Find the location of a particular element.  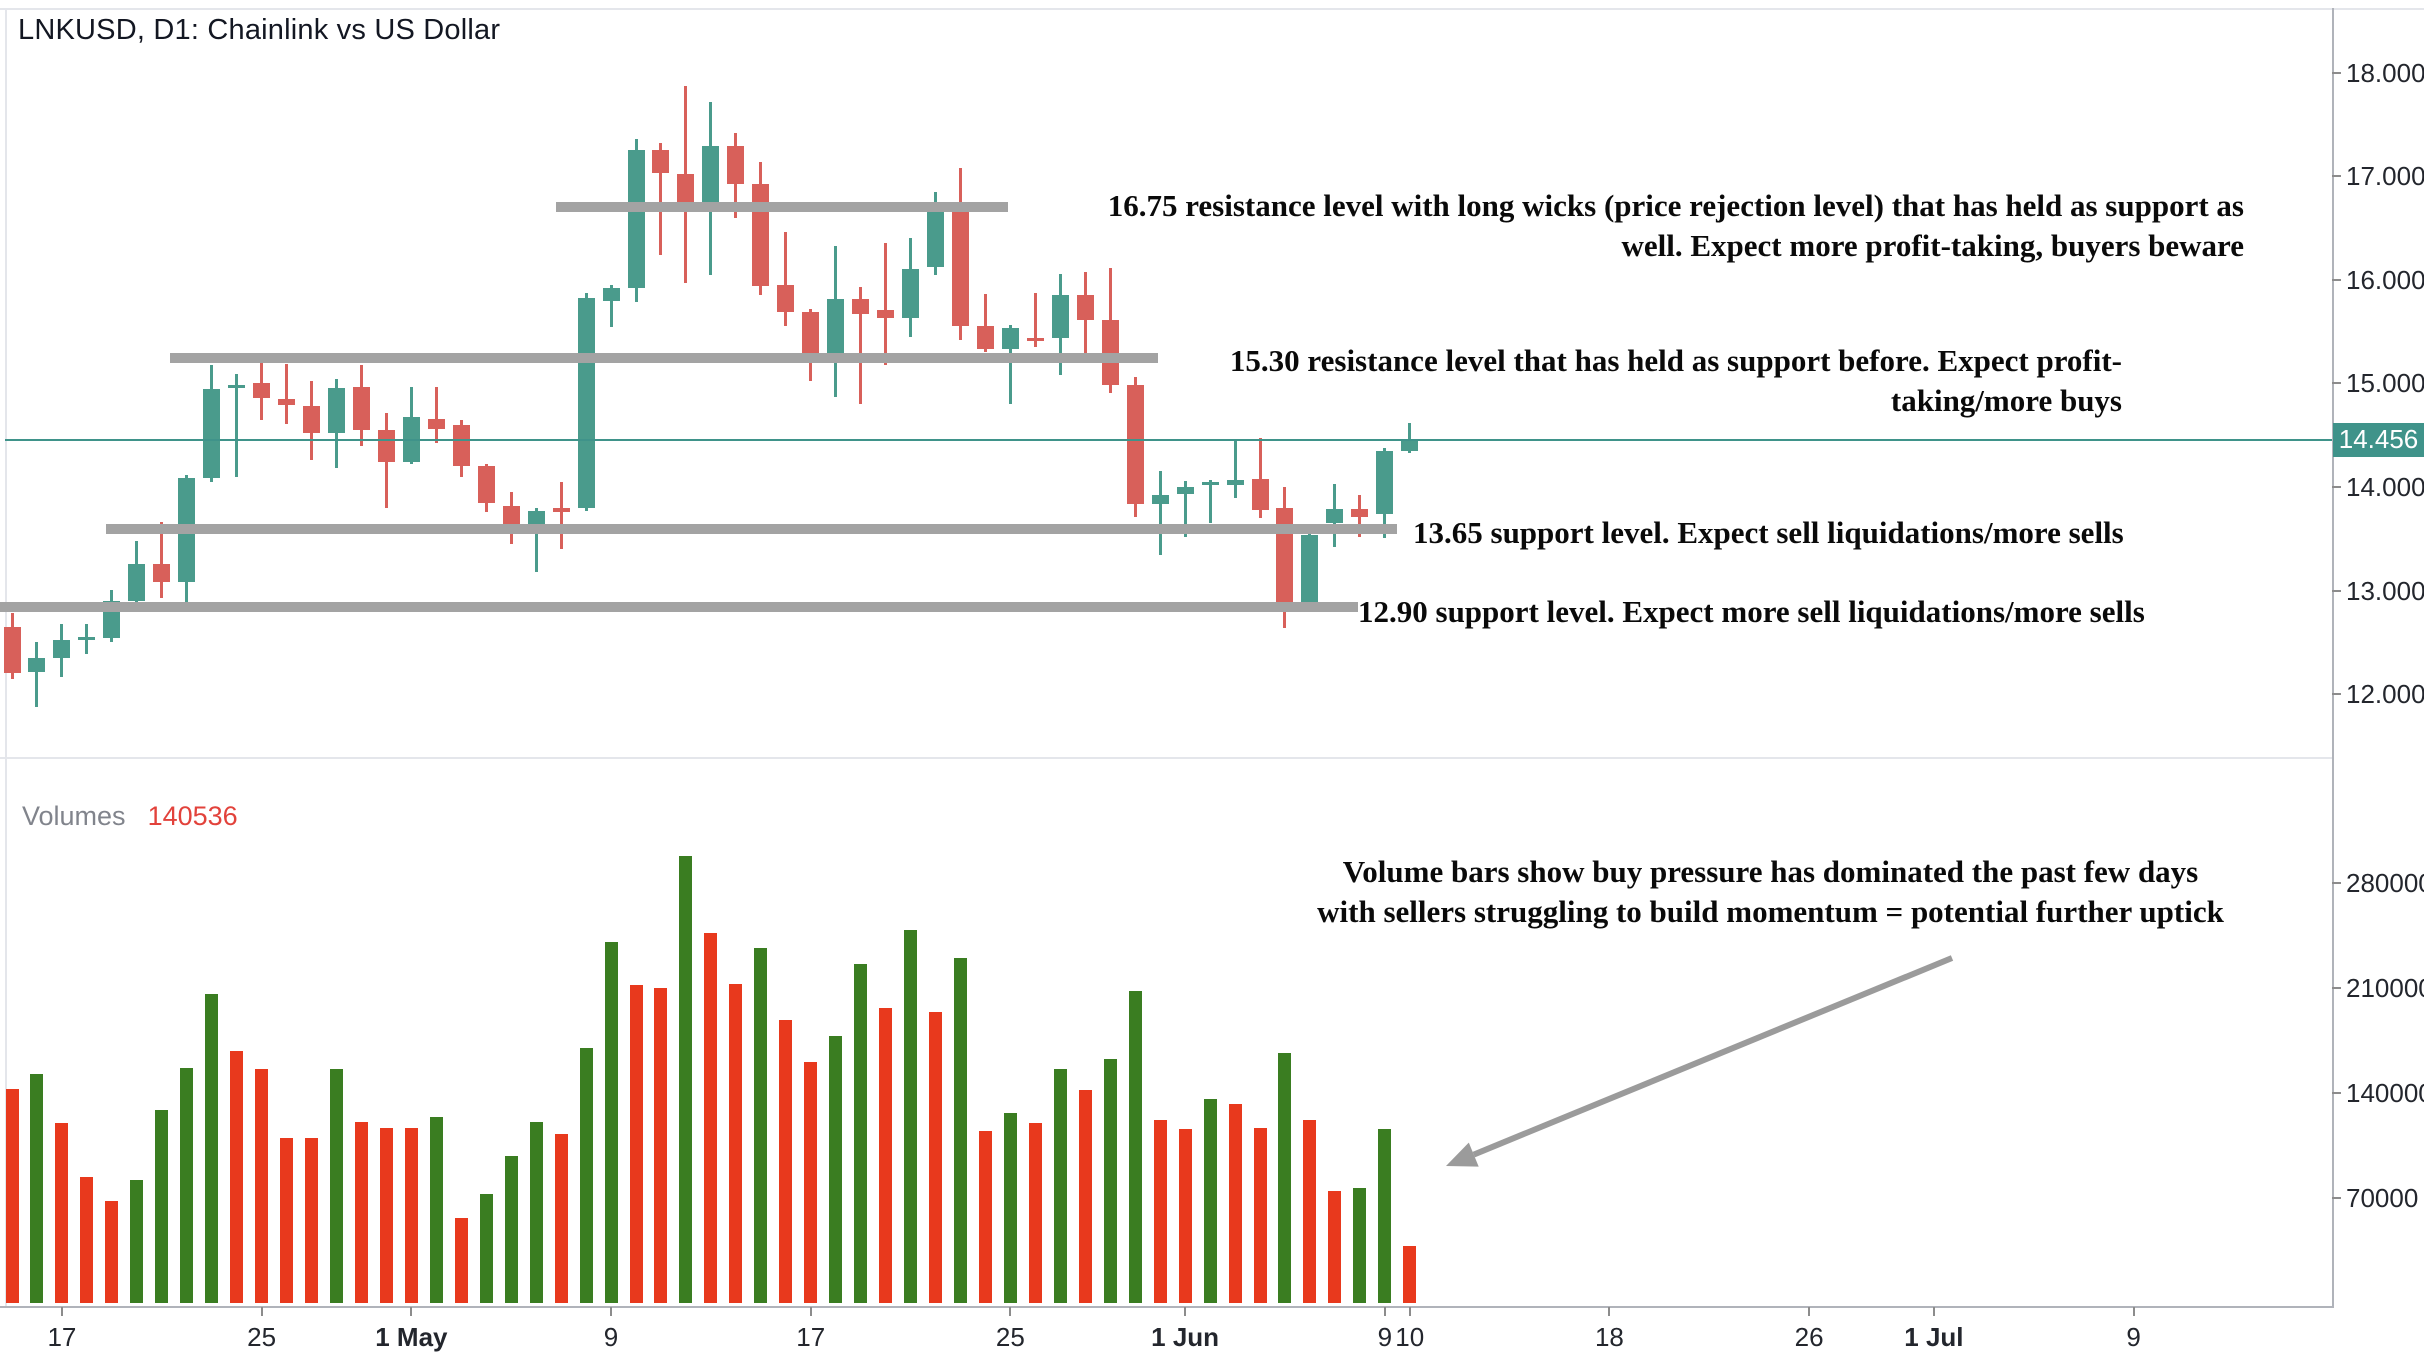

time-axis-label: 10 is located at coordinates (1410, 1337).